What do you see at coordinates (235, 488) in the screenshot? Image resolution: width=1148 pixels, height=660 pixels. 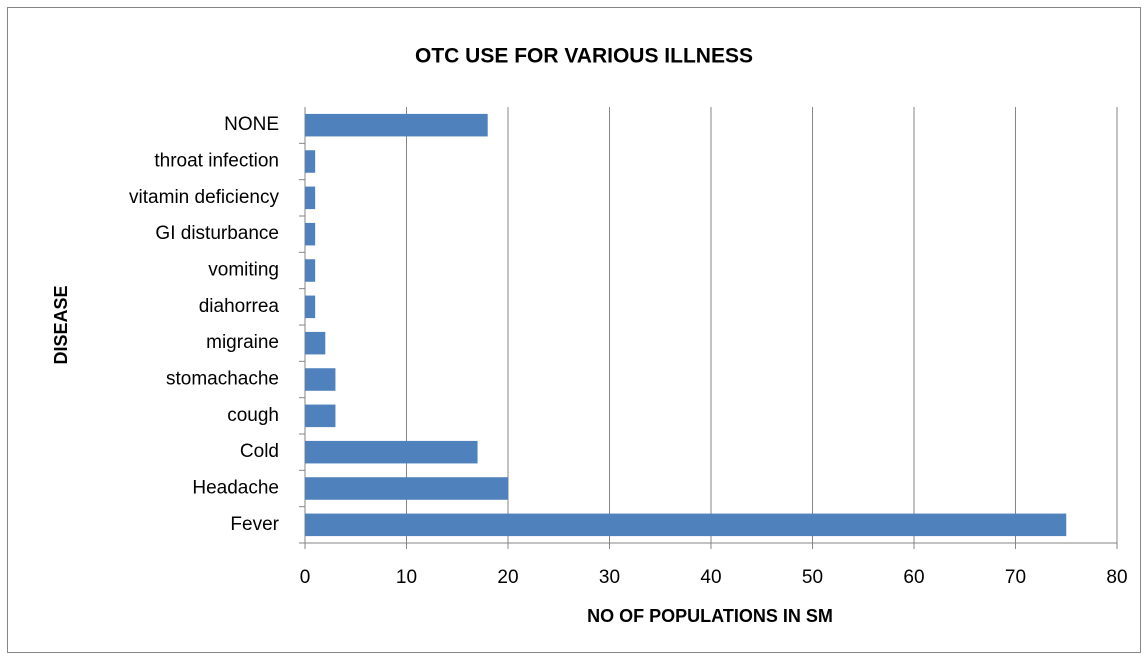 I see `y-tick-label: Headache` at bounding box center [235, 488].